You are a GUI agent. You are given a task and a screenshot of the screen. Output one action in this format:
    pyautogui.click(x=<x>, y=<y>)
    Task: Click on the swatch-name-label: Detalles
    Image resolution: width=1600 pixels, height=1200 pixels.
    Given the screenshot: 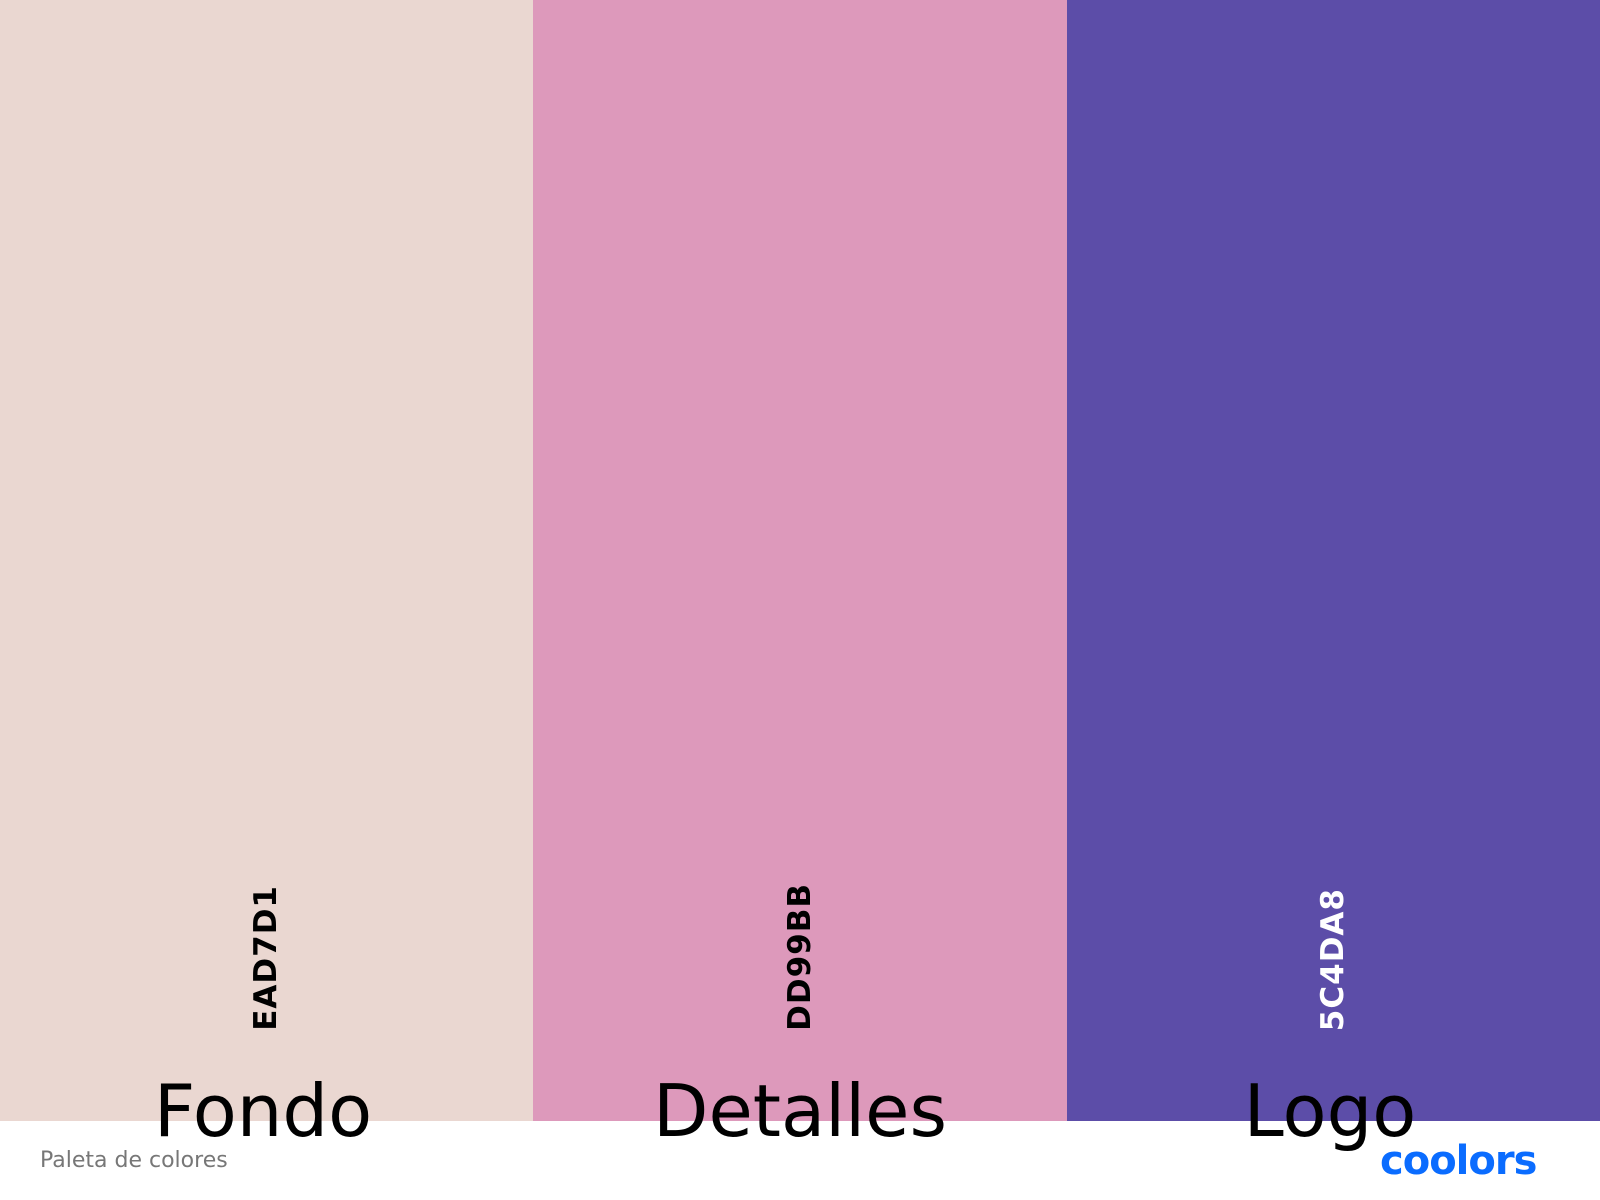 What is the action you would take?
    pyautogui.click(x=800, y=1111)
    